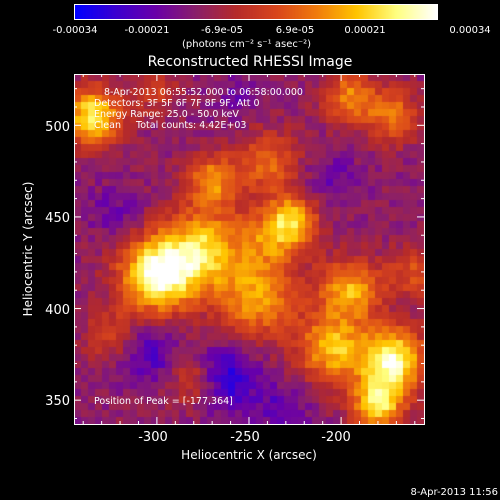 The image size is (500, 500). I want to click on y-tick-label: 400, so click(57, 310).